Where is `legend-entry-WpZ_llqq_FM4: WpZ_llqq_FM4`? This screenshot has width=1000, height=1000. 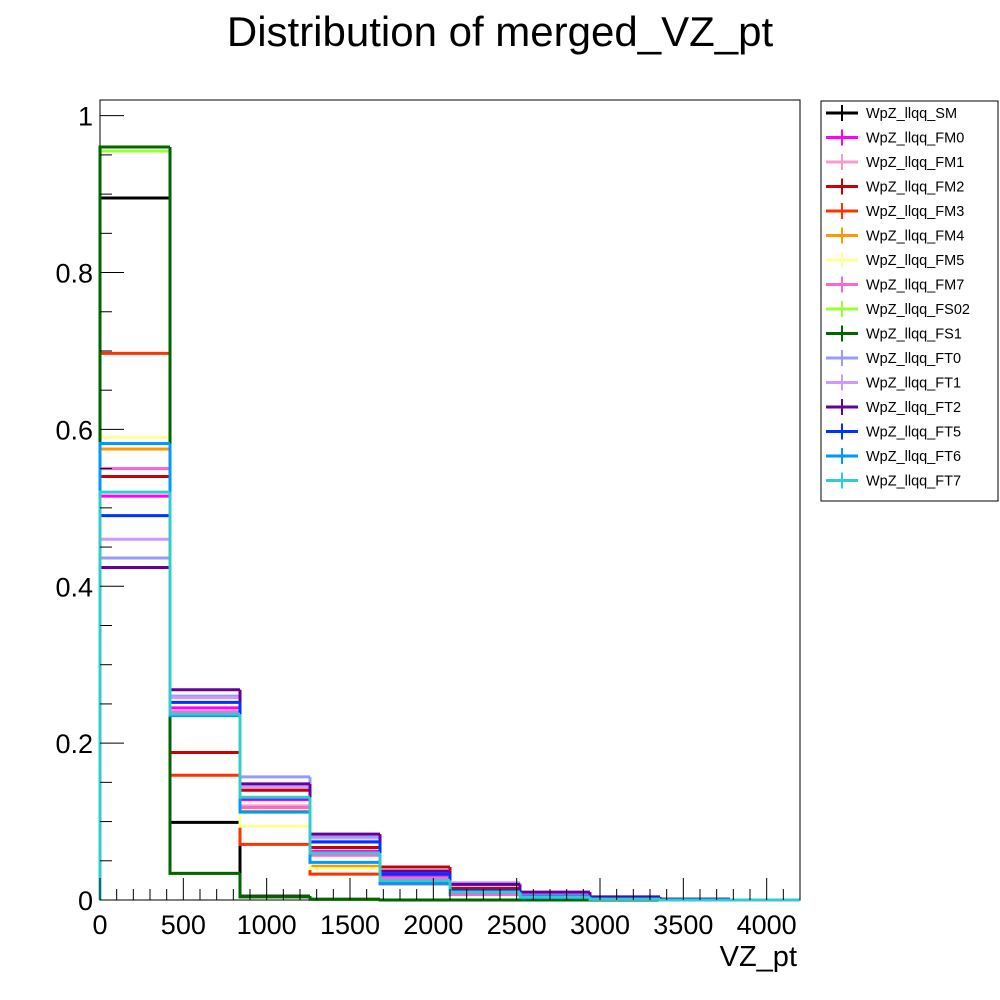 legend-entry-WpZ_llqq_FM4: WpZ_llqq_FM4 is located at coordinates (895, 236).